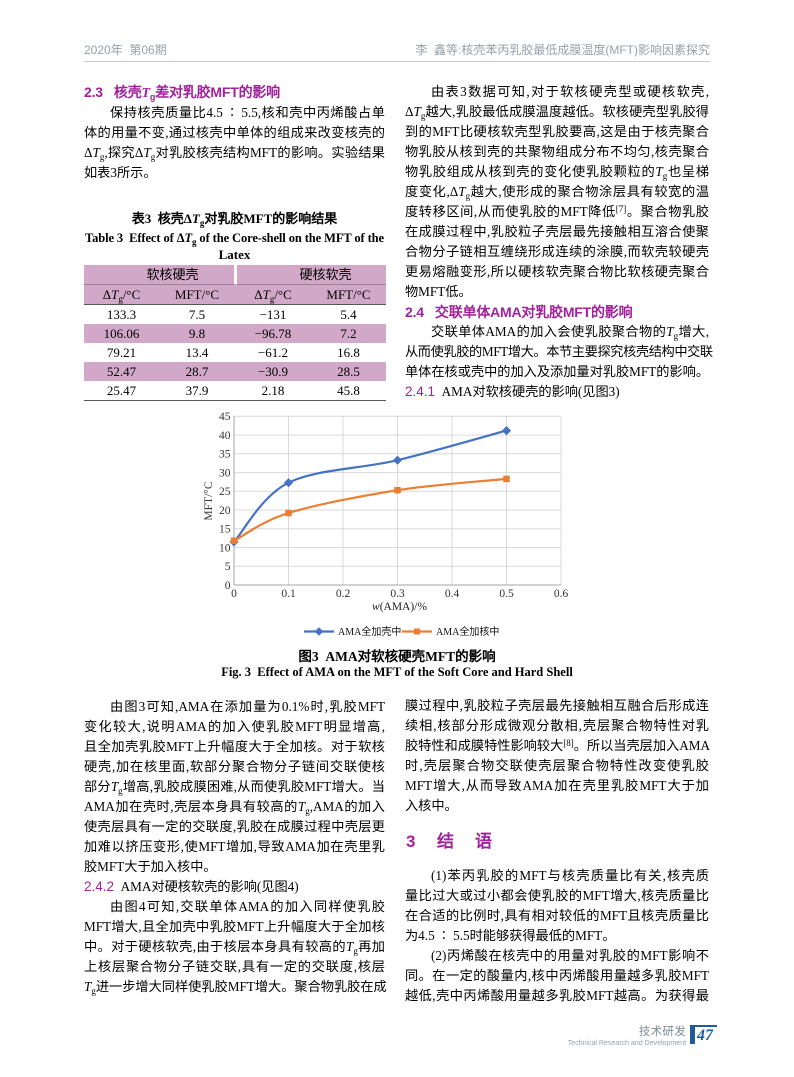 This screenshot has width=794, height=1077. What do you see at coordinates (225, 530) in the screenshot?
I see `svg-text: 15` at bounding box center [225, 530].